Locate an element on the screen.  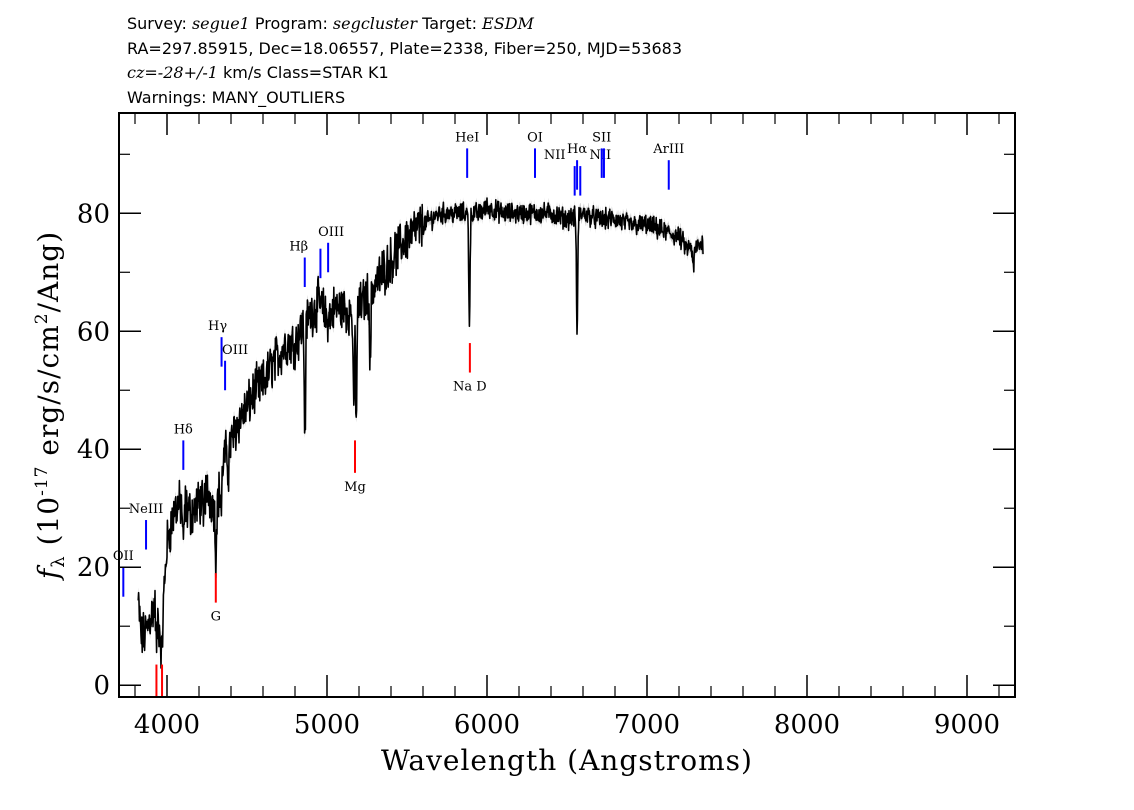
x-tick-label: 4000 is located at coordinates (167, 725).